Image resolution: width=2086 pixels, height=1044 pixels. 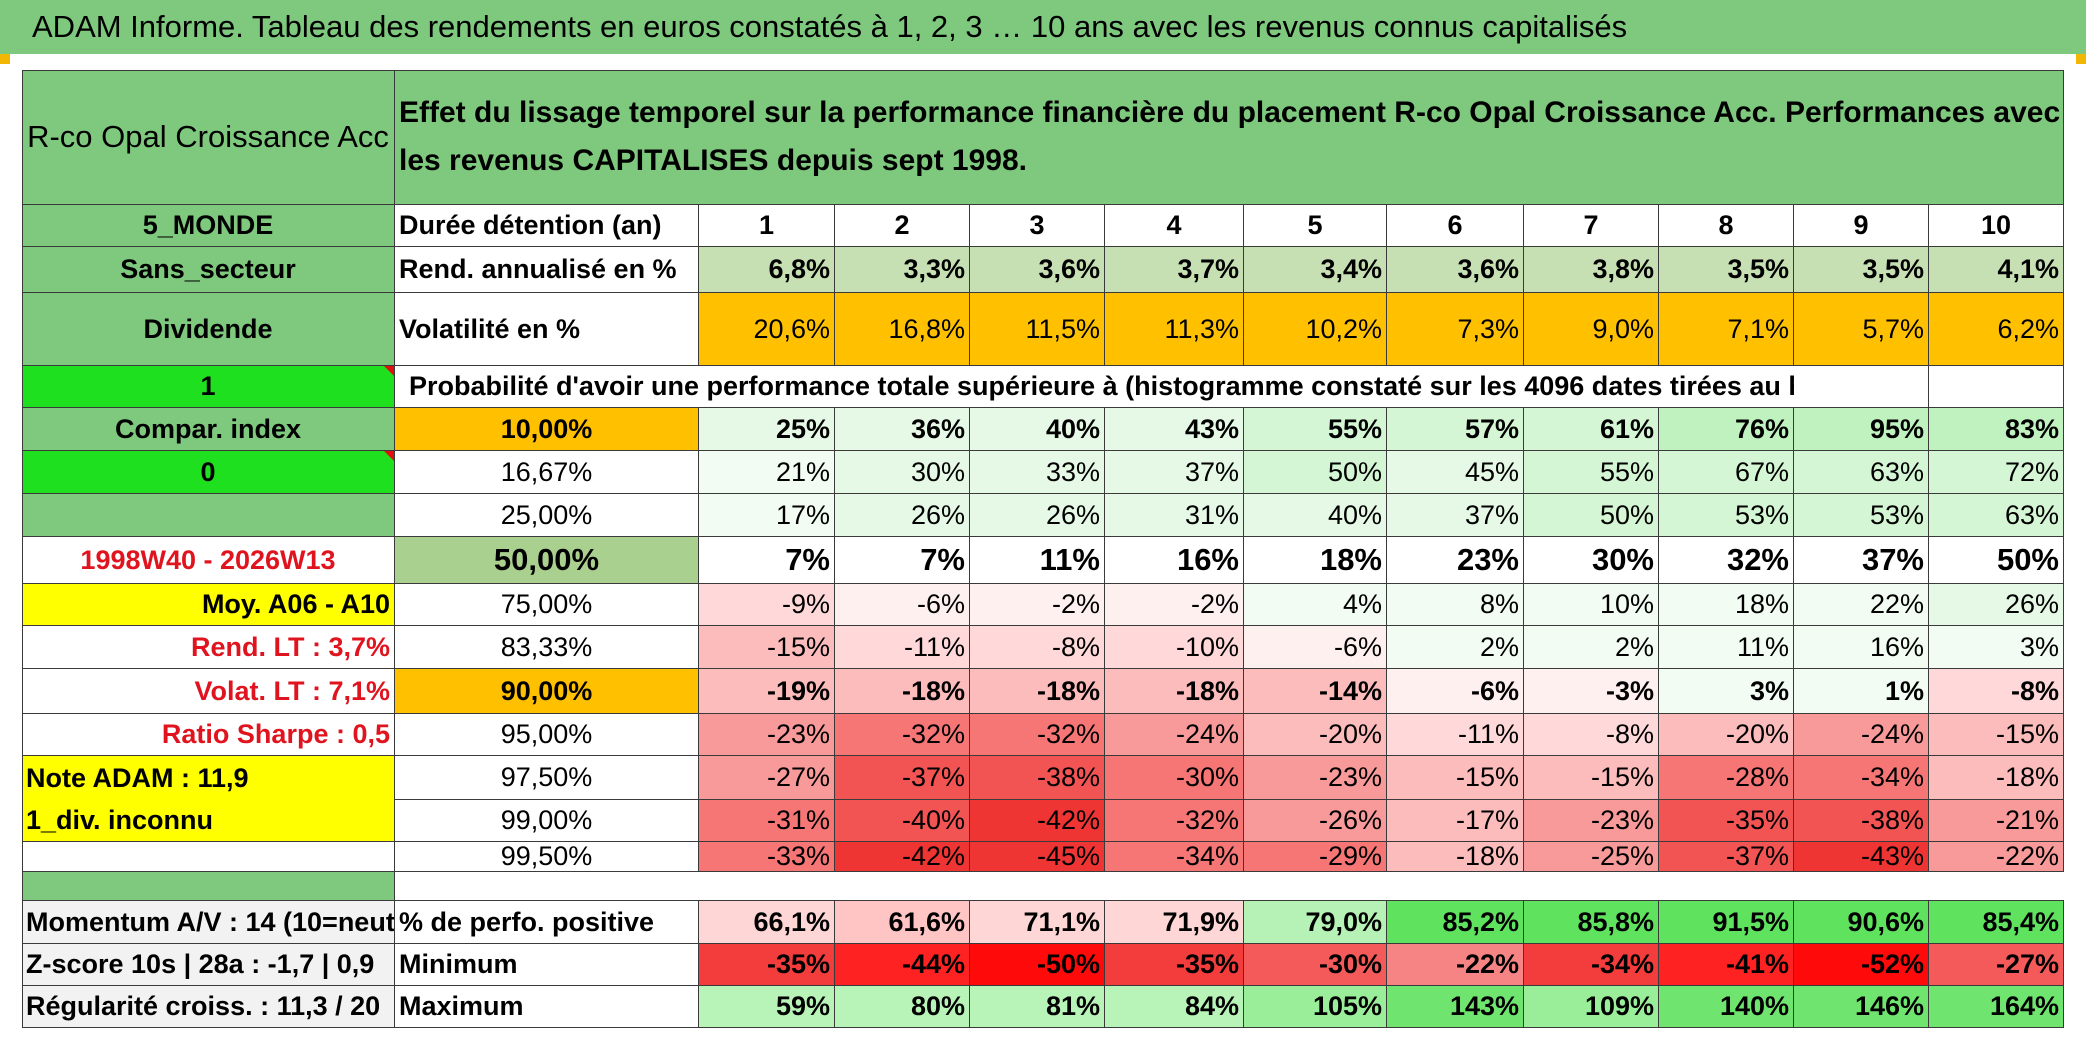 What do you see at coordinates (1315, 429) in the screenshot?
I see `percentile-value: 55%` at bounding box center [1315, 429].